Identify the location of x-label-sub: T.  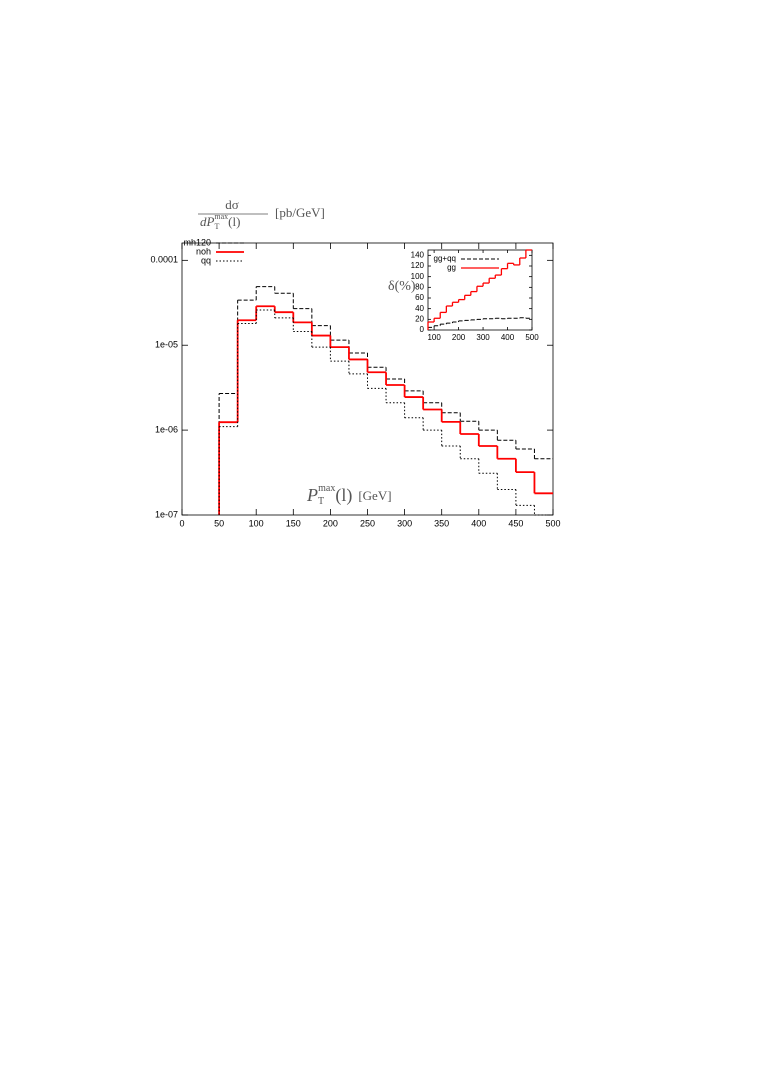
(321, 501).